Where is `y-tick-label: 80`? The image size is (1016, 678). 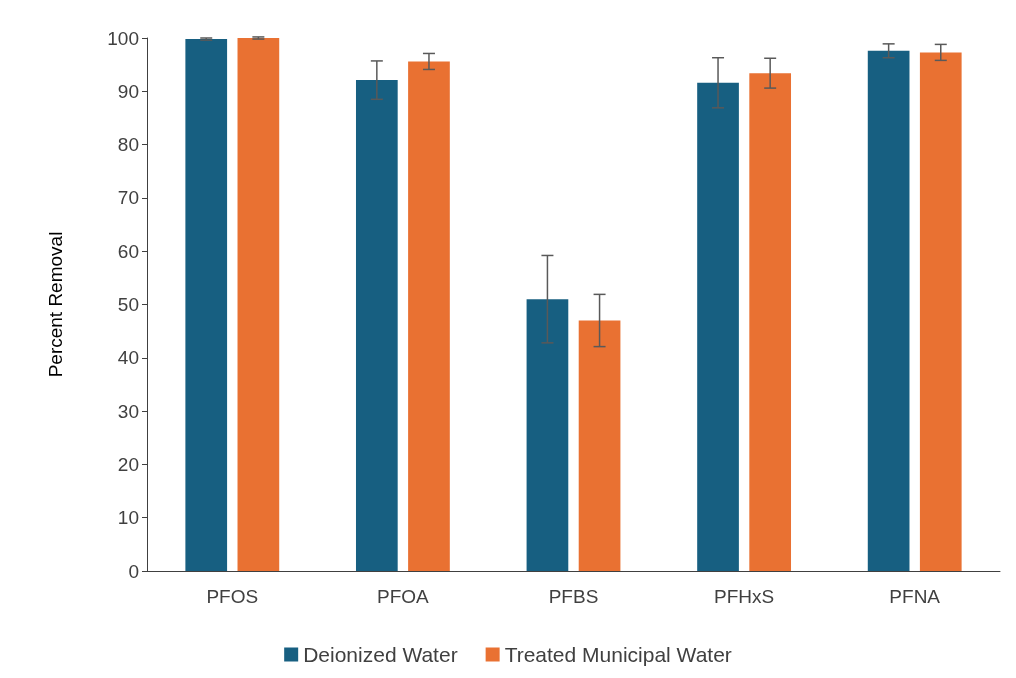
y-tick-label: 80 is located at coordinates (128, 145).